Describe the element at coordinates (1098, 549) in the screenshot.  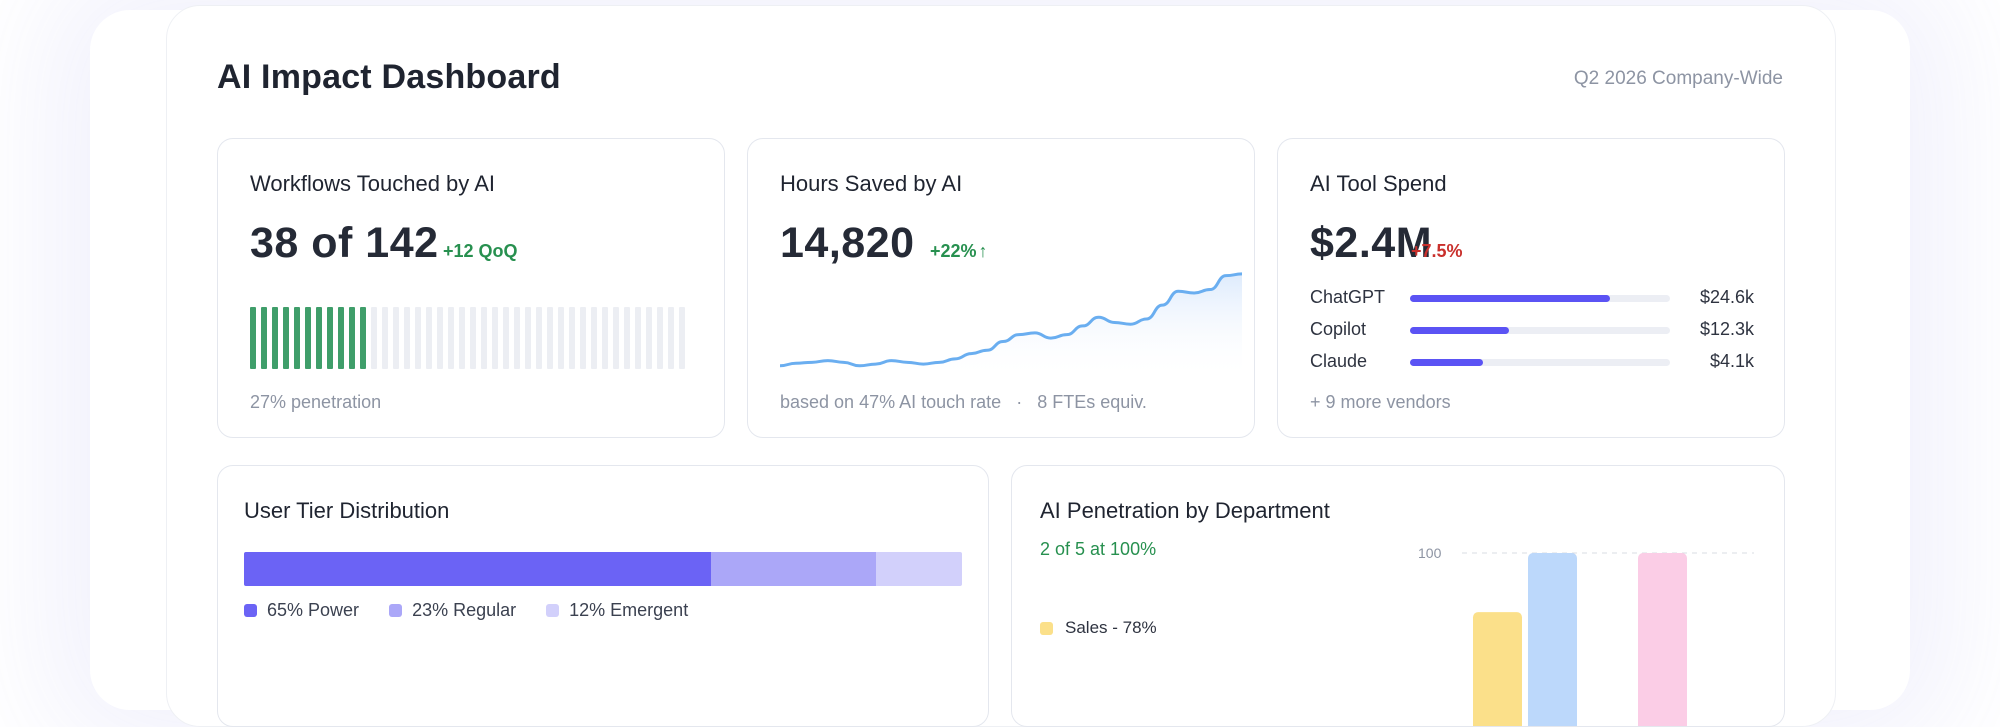
I see `dept-summary: 2 of 5 at 100%` at that location.